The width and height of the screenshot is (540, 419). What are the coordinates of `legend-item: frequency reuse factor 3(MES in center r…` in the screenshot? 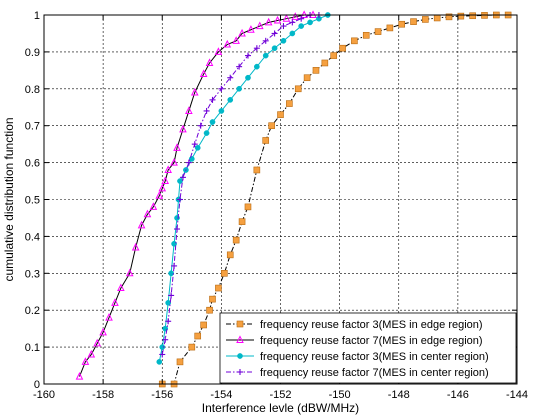 It's located at (357, 357).